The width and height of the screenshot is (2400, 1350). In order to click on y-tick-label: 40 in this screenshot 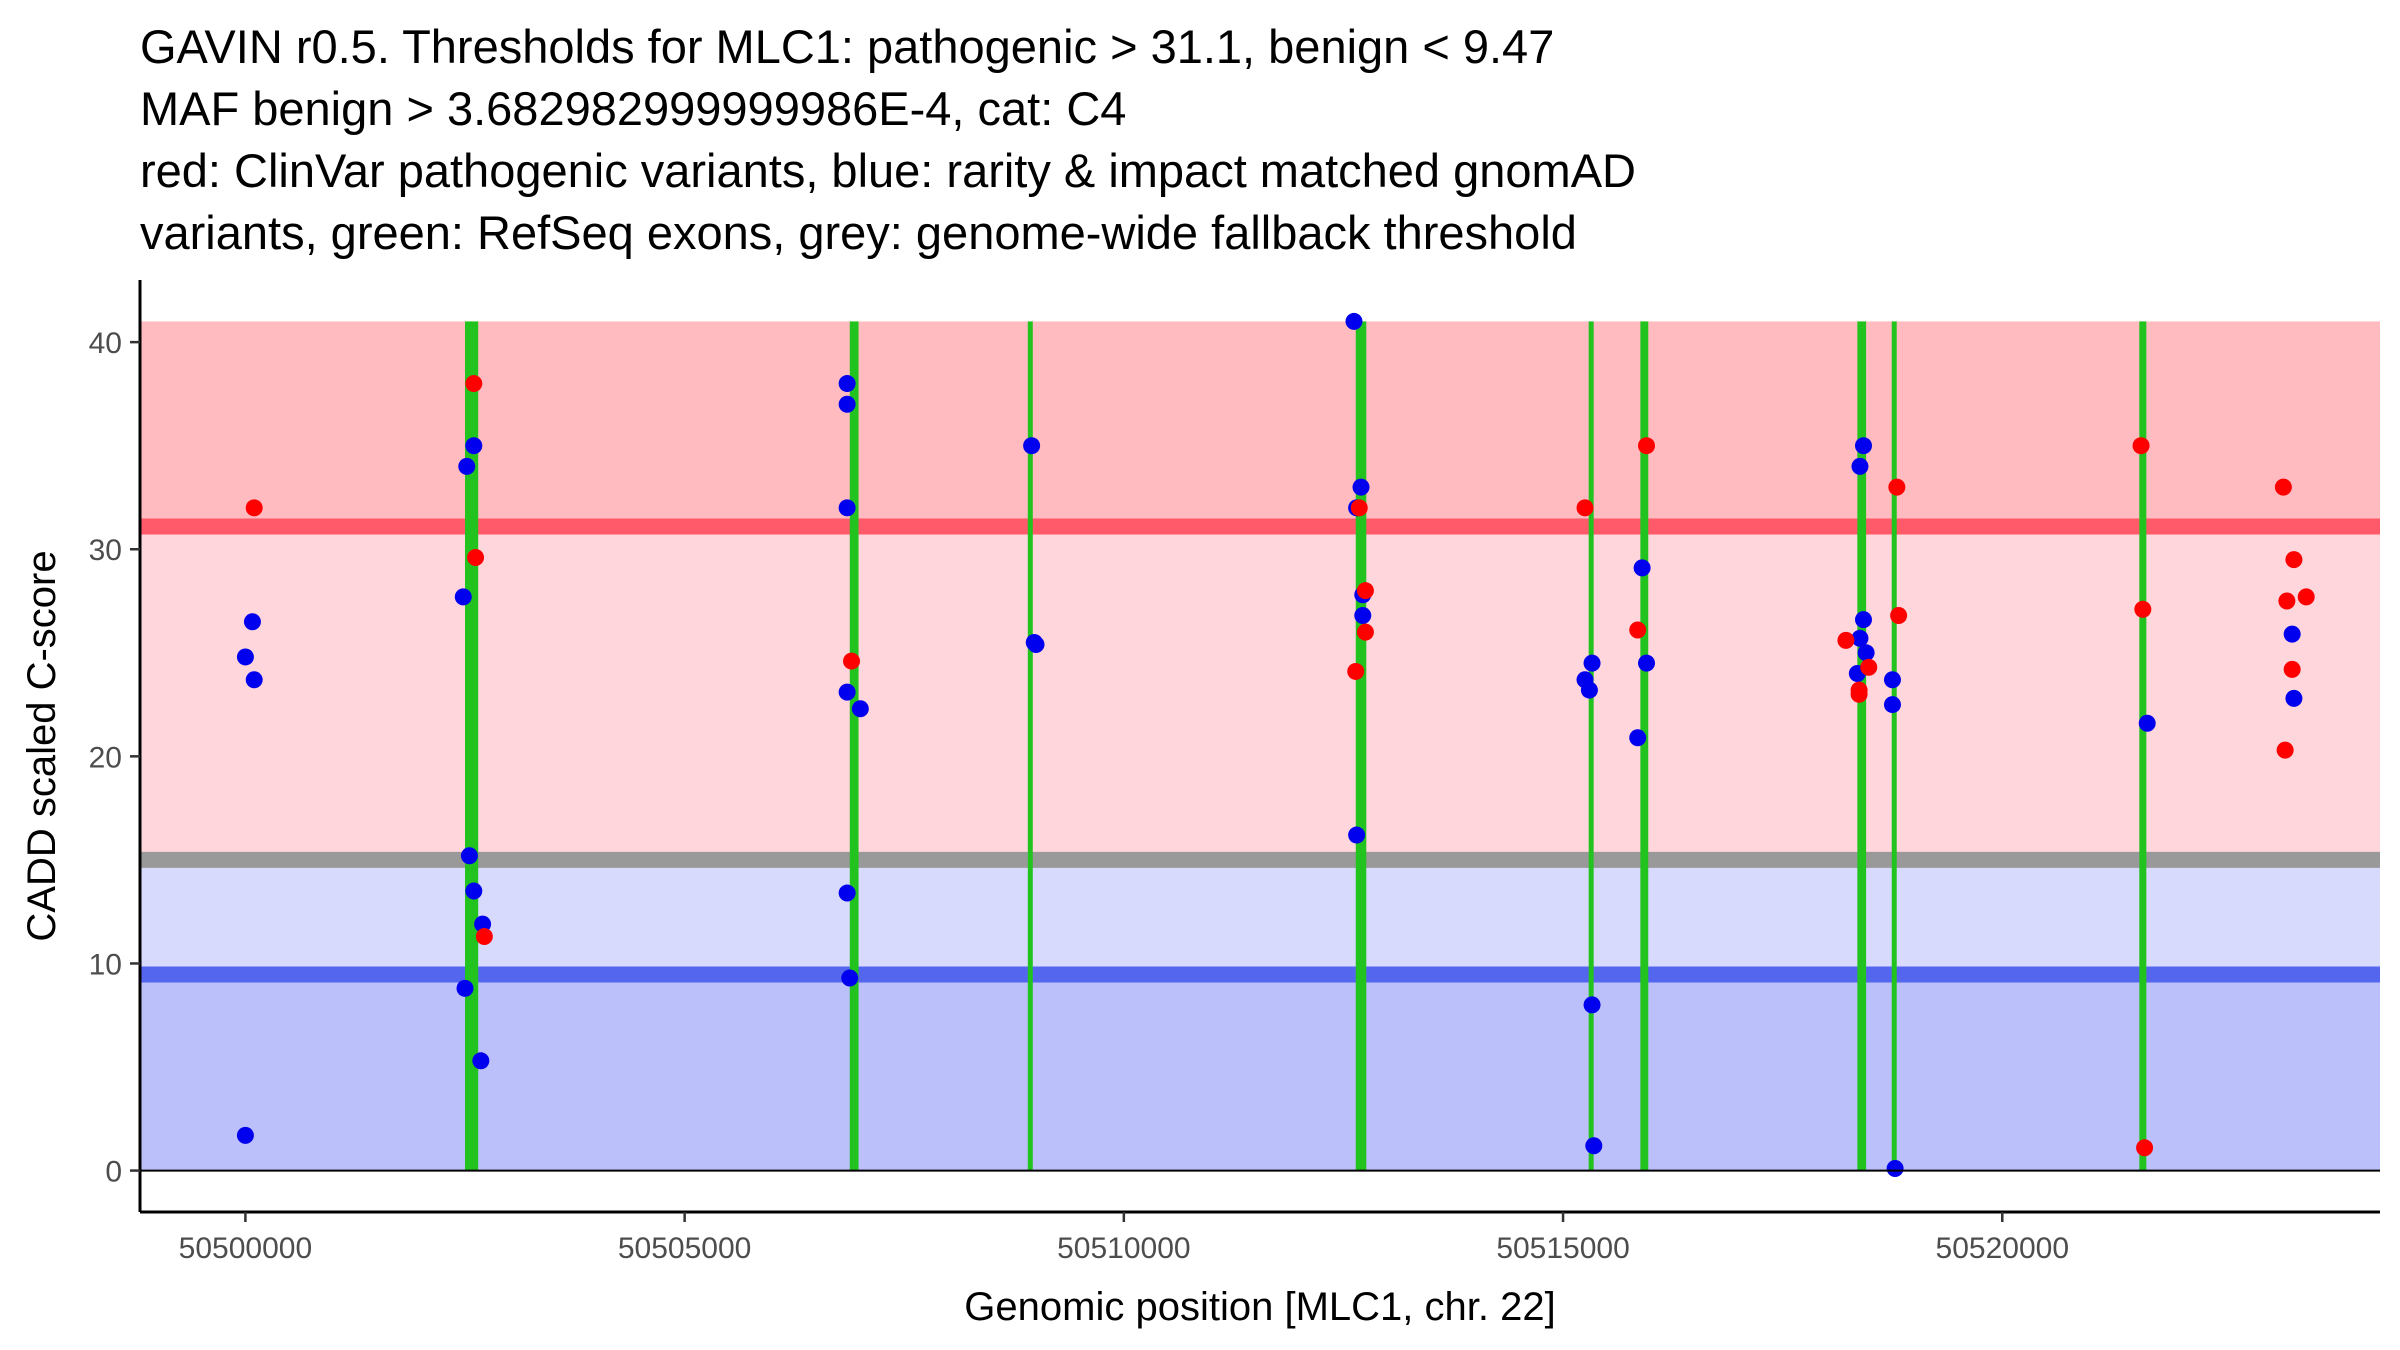, I will do `click(105, 343)`.